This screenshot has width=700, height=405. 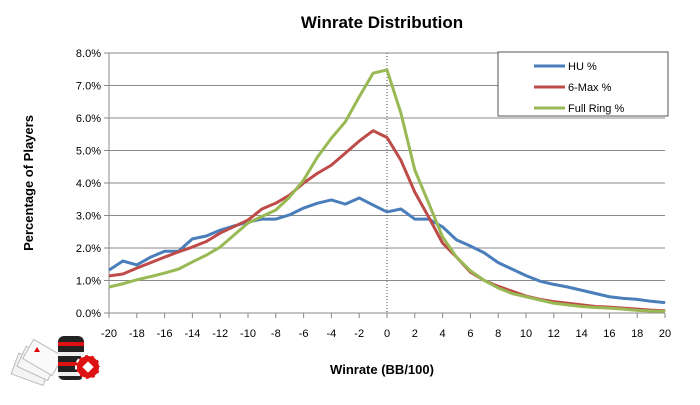 What do you see at coordinates (276, 334) in the screenshot?
I see `x-tick-label: -8` at bounding box center [276, 334].